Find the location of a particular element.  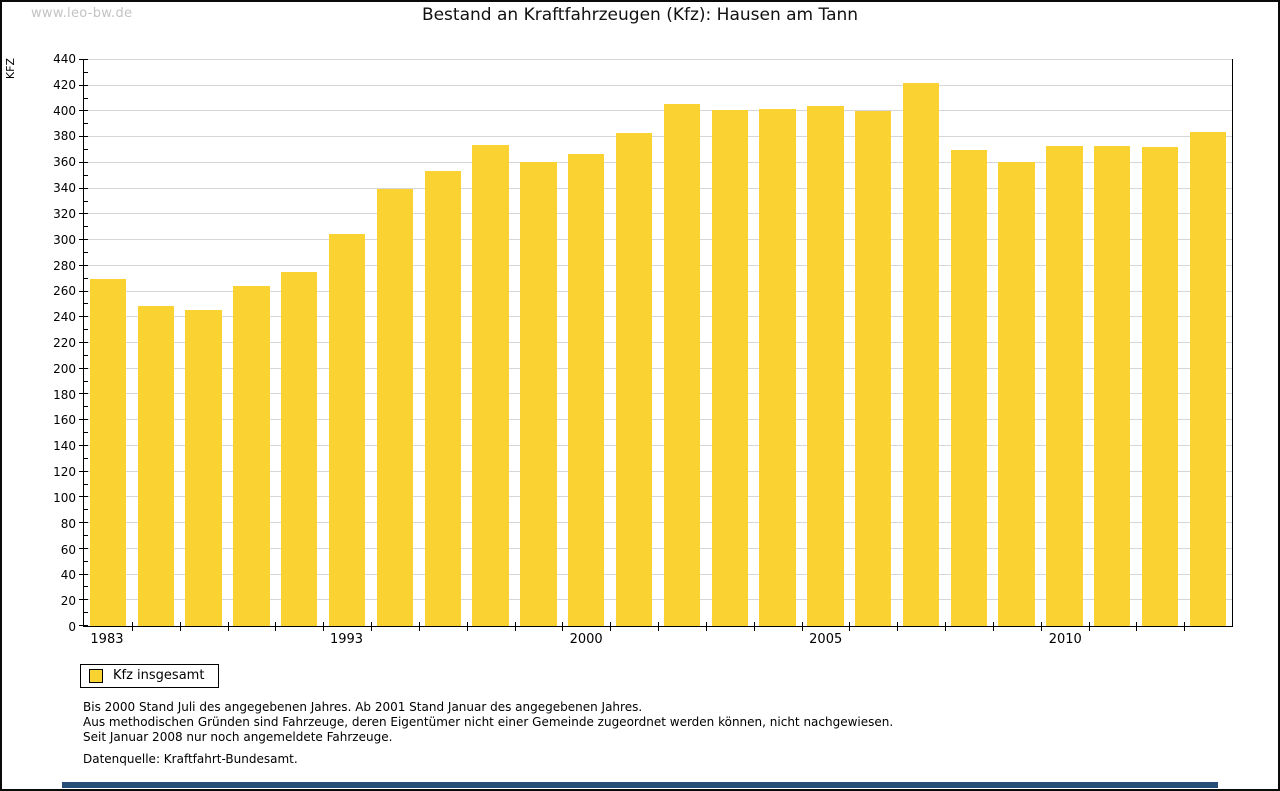

y-tick-label: 220 is located at coordinates (64, 343).